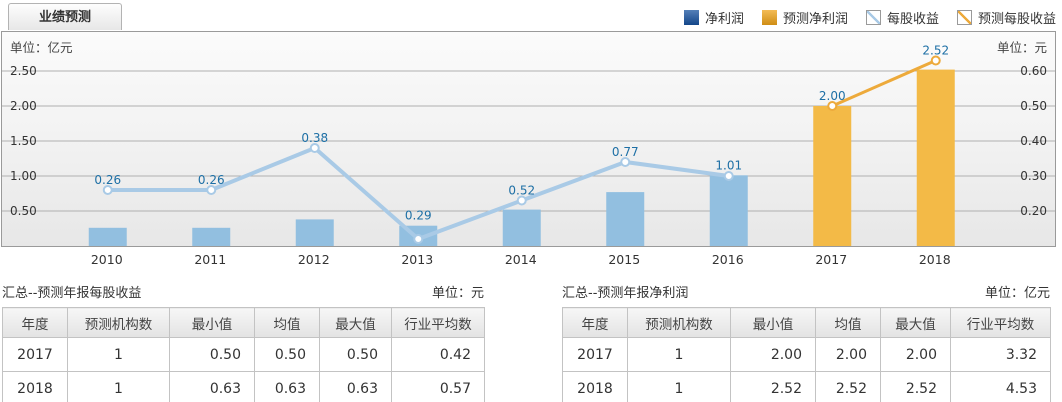 Image resolution: width=1062 pixels, height=402 pixels. What do you see at coordinates (23, 71) in the screenshot?
I see `left-axis-tick: 2.50` at bounding box center [23, 71].